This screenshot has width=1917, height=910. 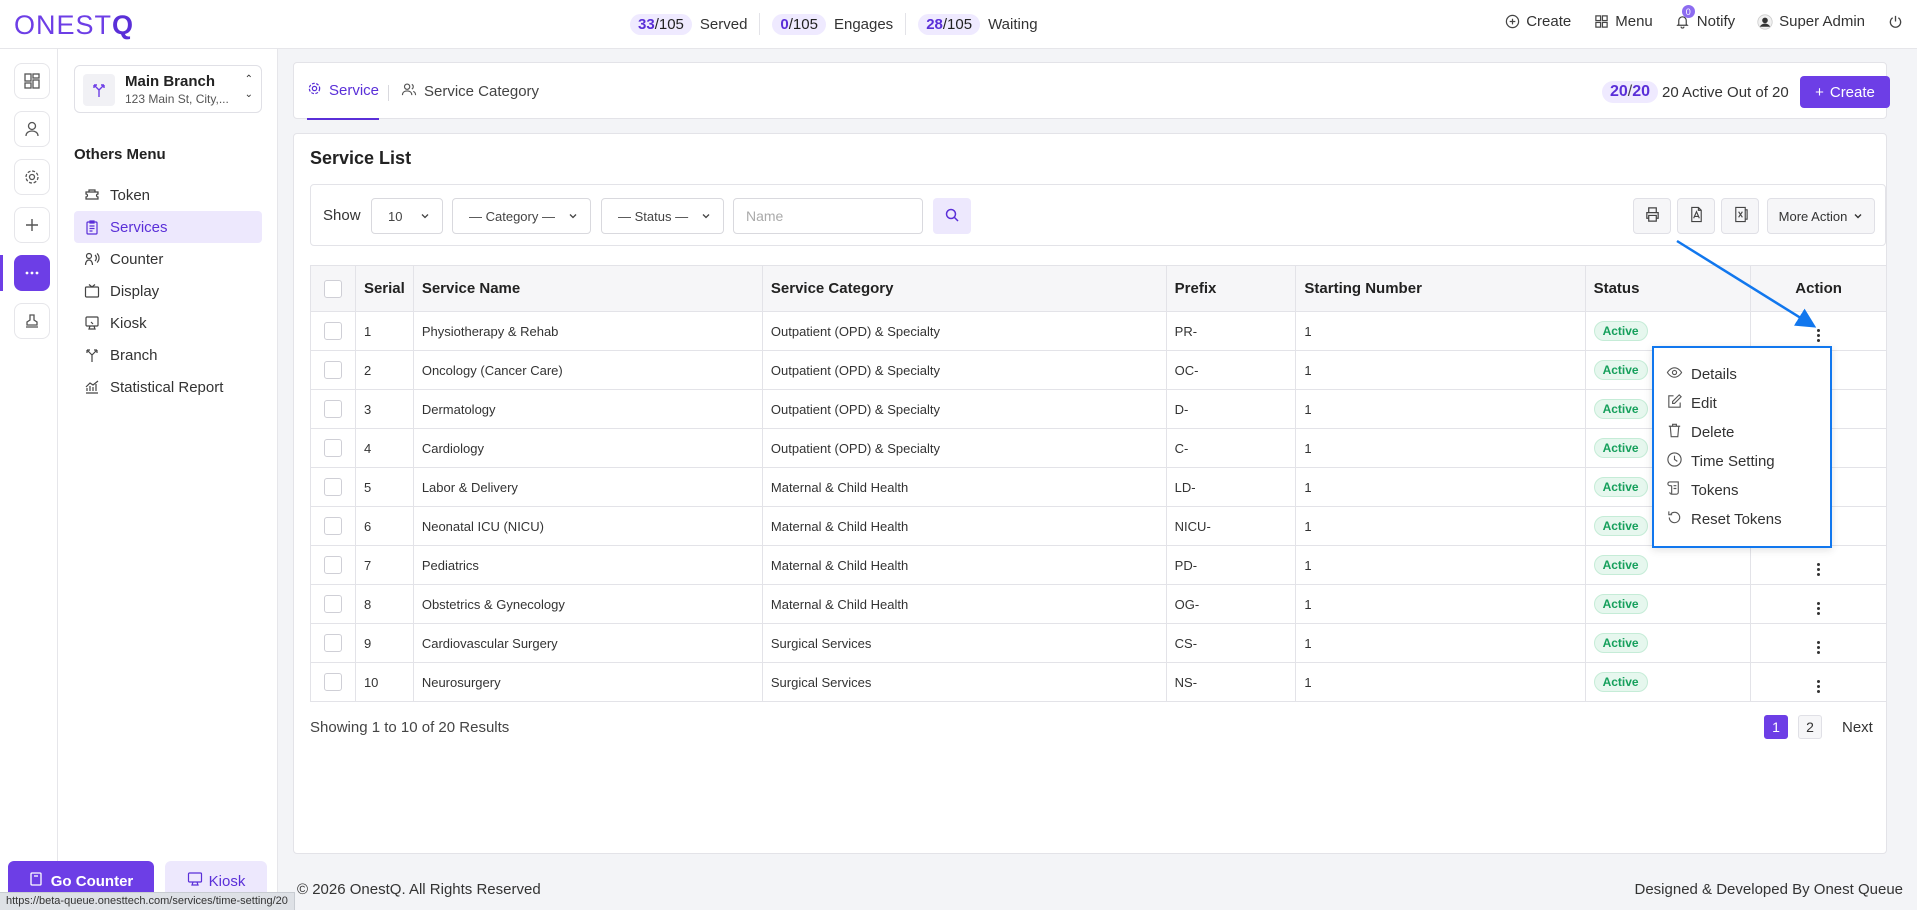 What do you see at coordinates (1701, 374) in the screenshot?
I see `menu-item-details: Details` at bounding box center [1701, 374].